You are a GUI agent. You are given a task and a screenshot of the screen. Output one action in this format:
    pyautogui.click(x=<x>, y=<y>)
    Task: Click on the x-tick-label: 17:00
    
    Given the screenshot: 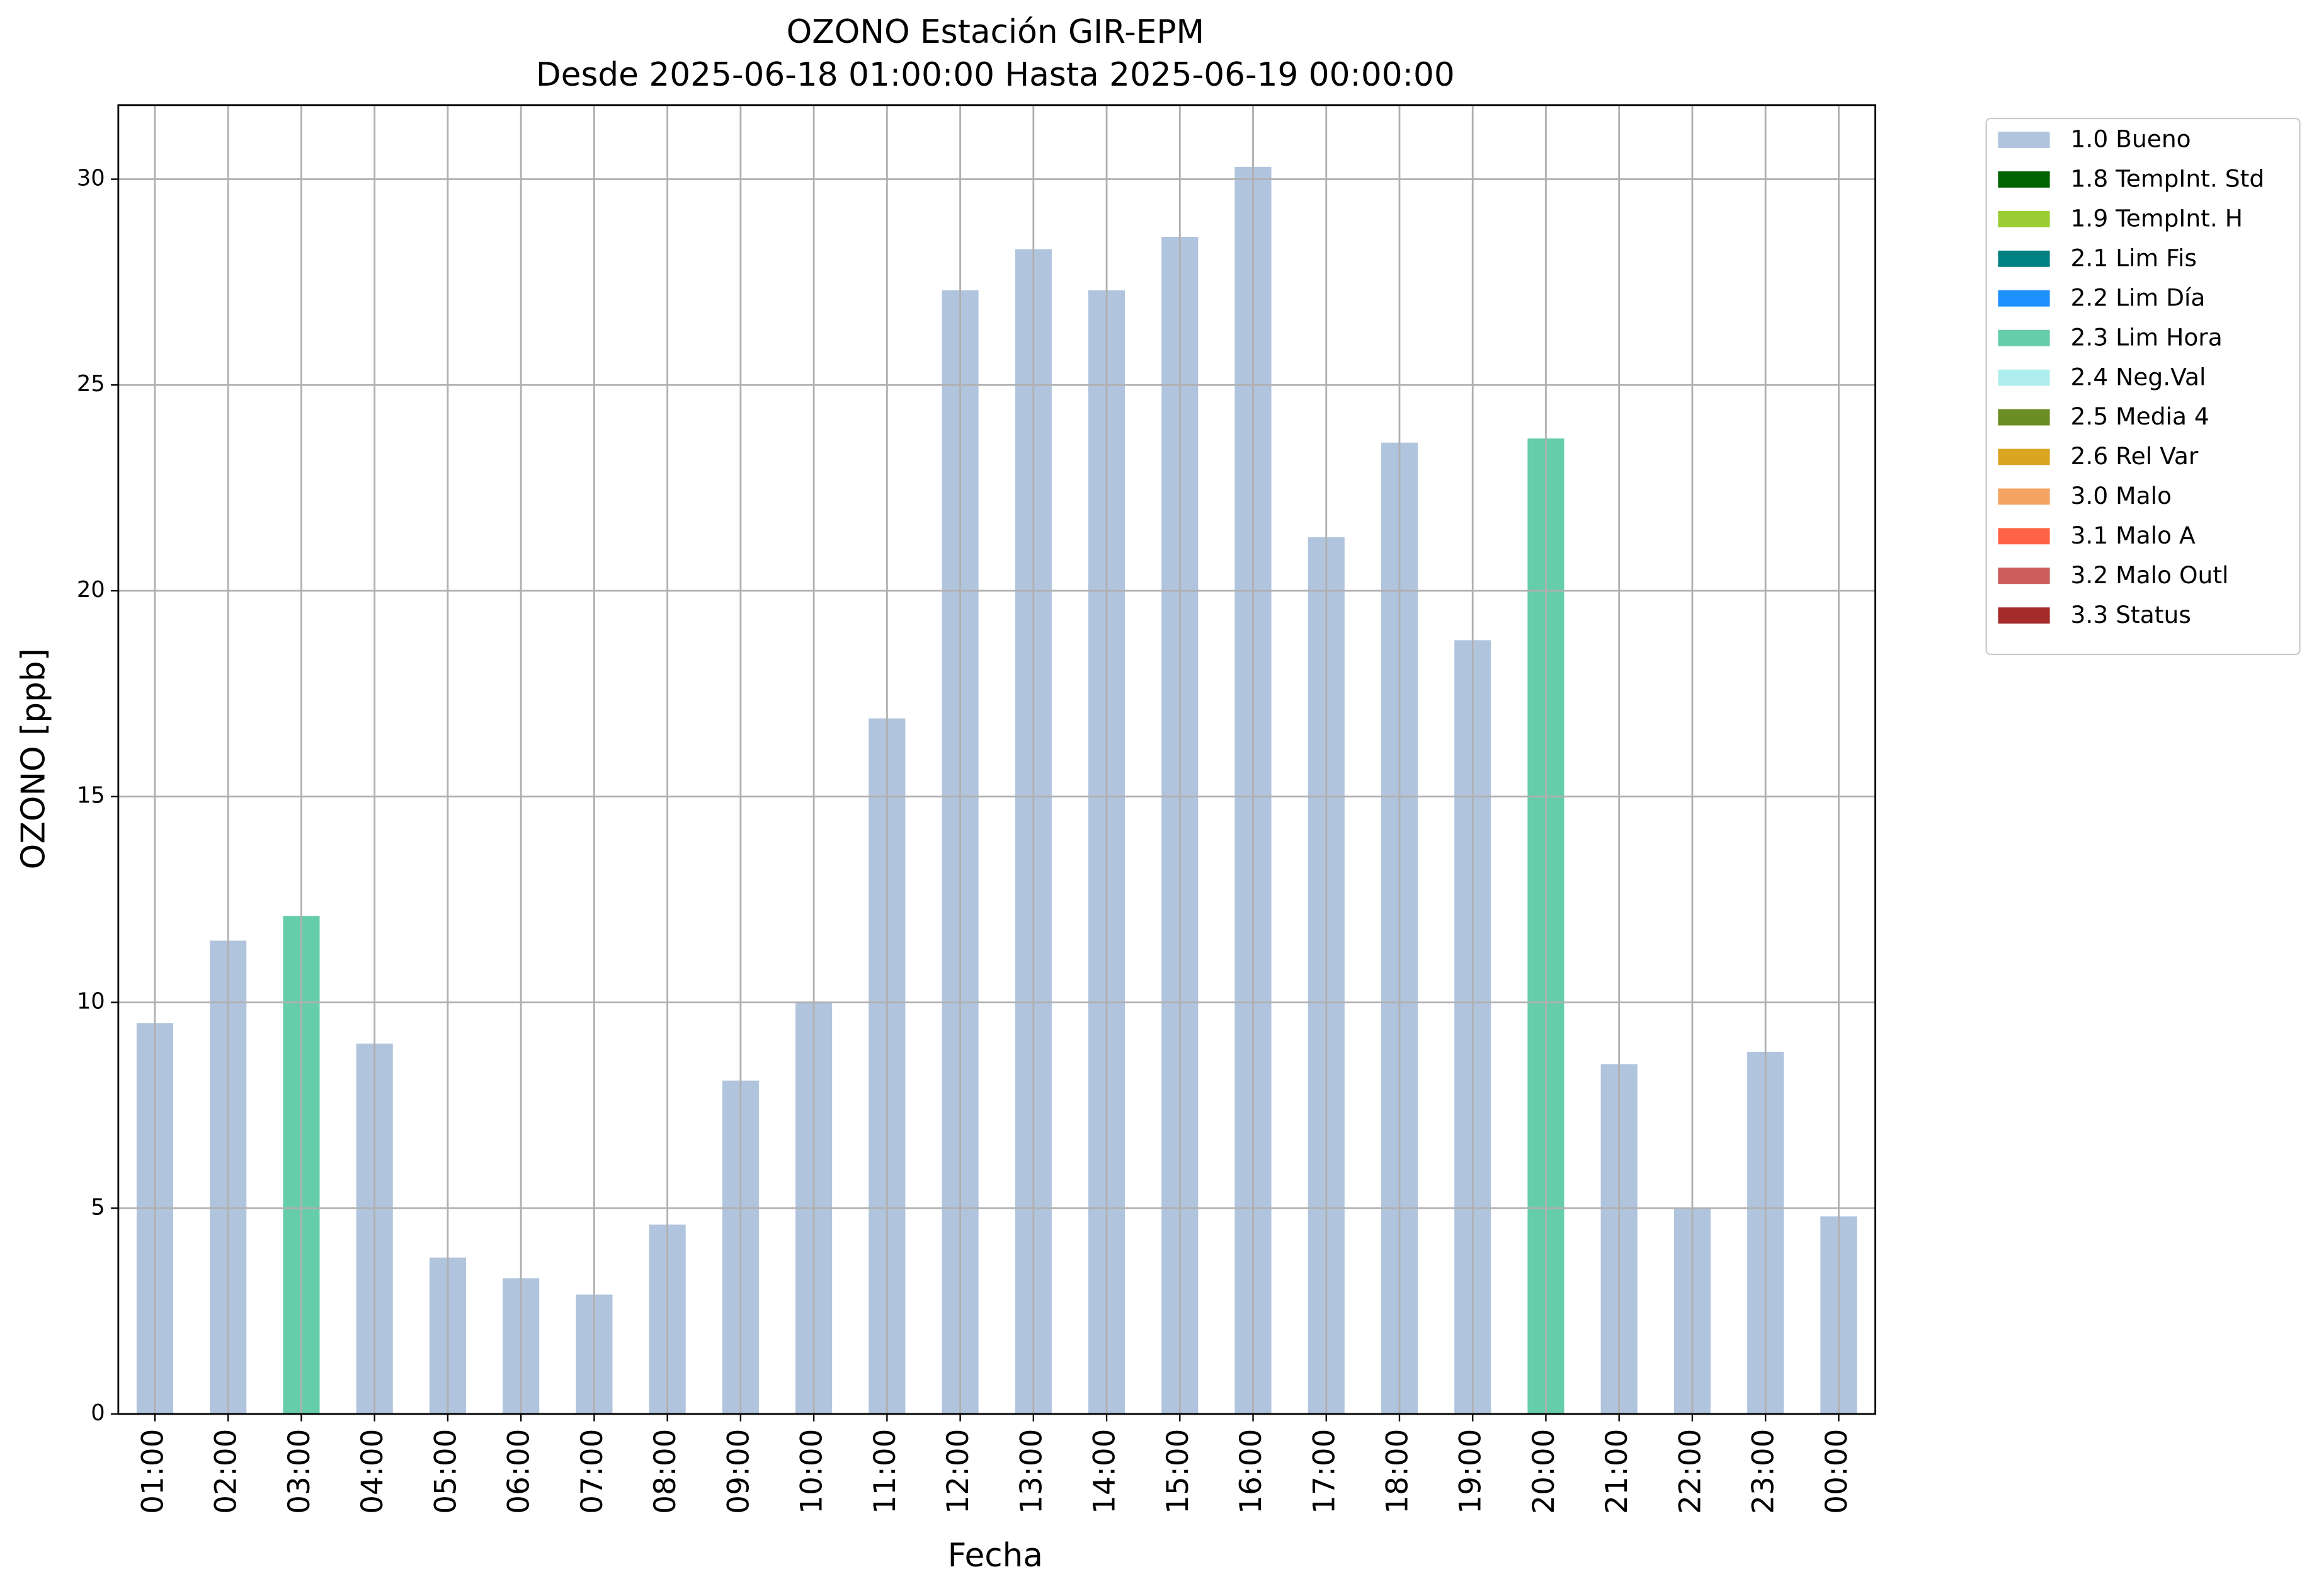 What is the action you would take?
    pyautogui.click(x=1324, y=1471)
    